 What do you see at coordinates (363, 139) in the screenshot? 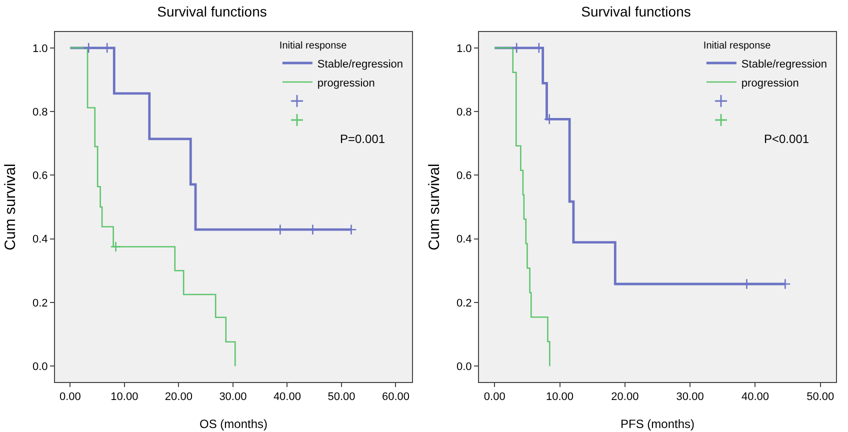
I see `annotation: P=0.001` at bounding box center [363, 139].